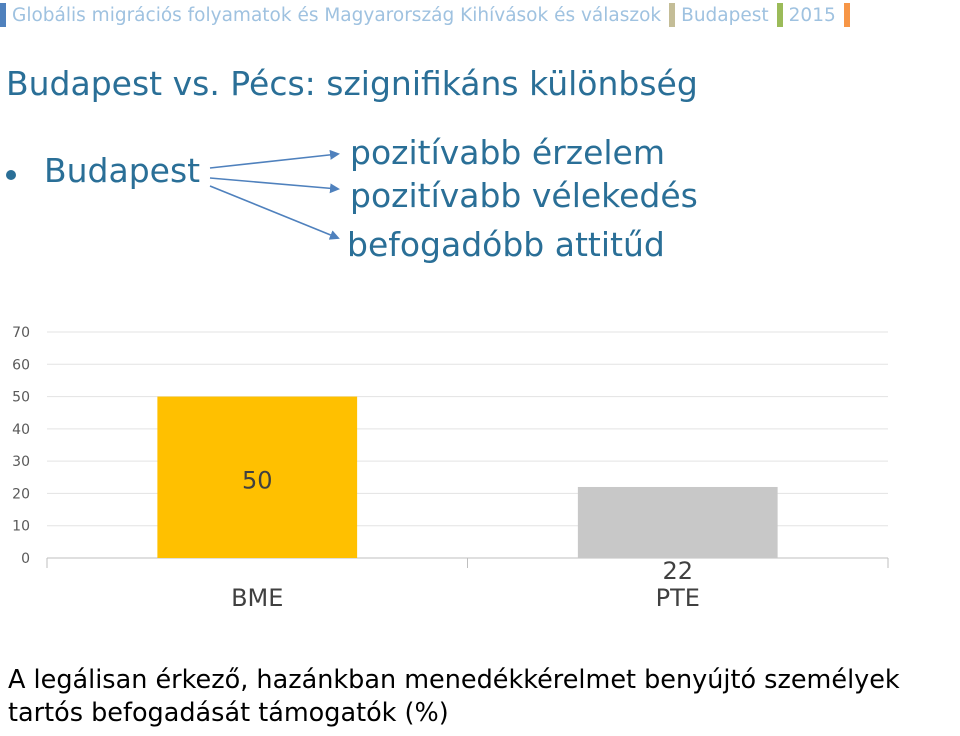  What do you see at coordinates (779, 15) in the screenshot?
I see `header-year-bar` at bounding box center [779, 15].